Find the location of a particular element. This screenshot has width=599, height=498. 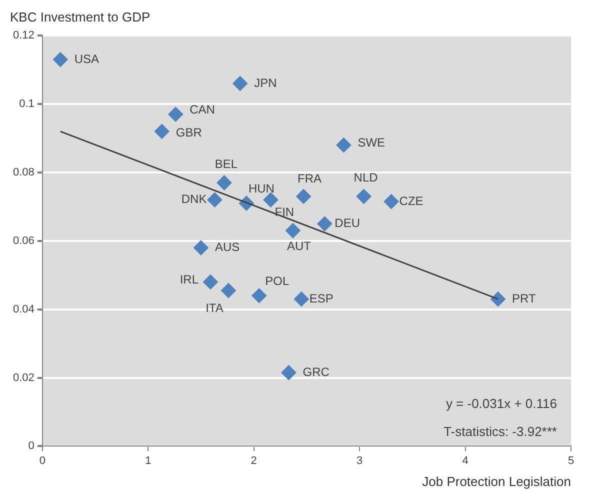

chart-title: KBC Investment to GDP is located at coordinates (80, 16).